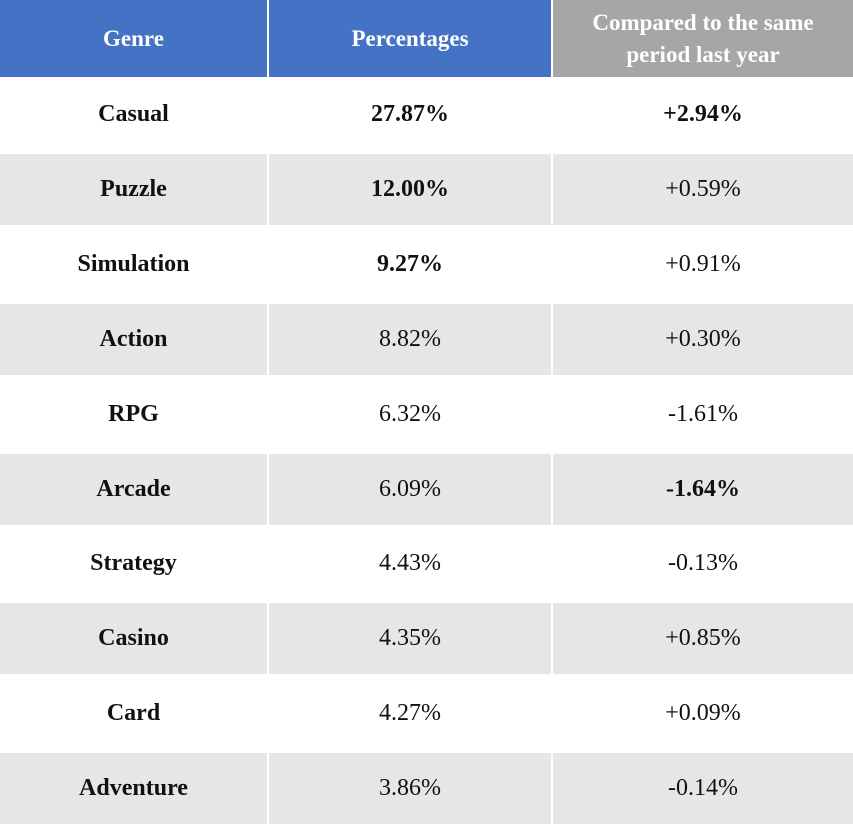  I want to click on cell-change: +0.30%, so click(703, 339).